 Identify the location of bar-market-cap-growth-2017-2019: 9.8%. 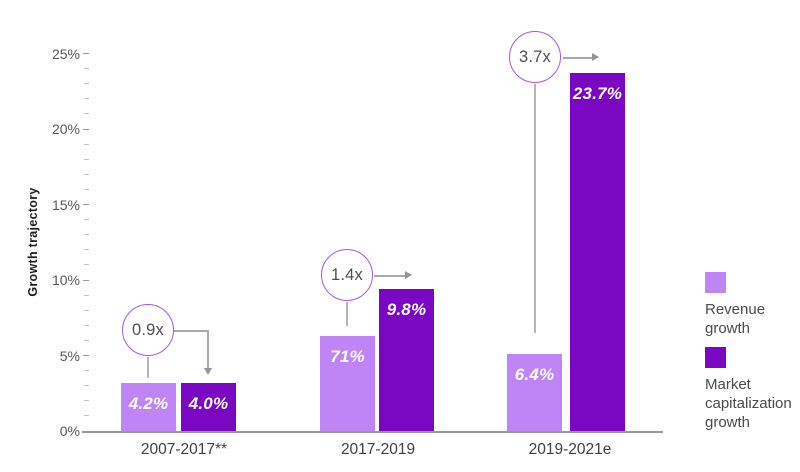
(406, 360).